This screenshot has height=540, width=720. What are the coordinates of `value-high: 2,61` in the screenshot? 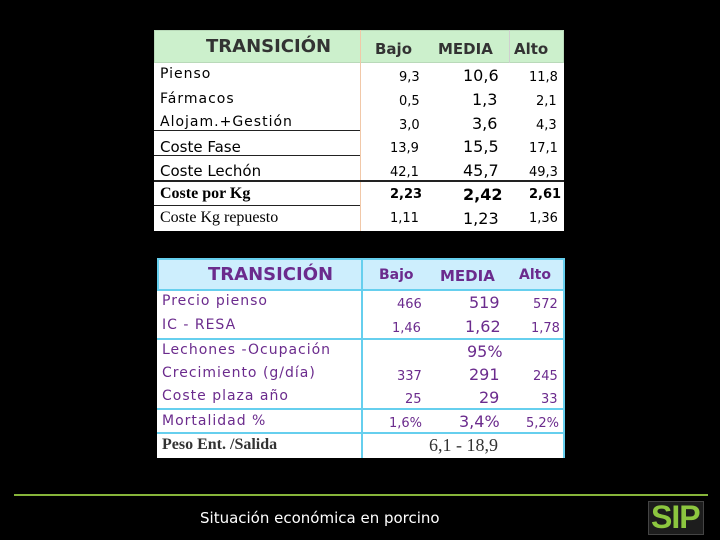 It's located at (545, 194).